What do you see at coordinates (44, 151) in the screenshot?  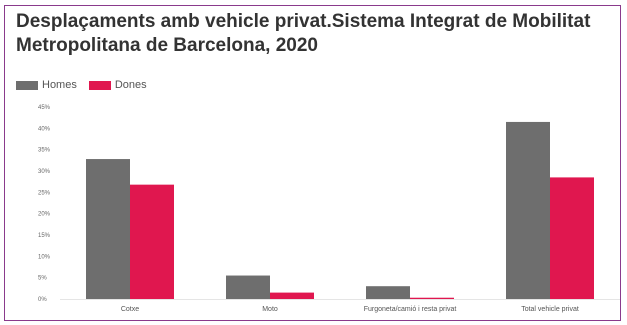 I see `y-tick-label: 35%` at bounding box center [44, 151].